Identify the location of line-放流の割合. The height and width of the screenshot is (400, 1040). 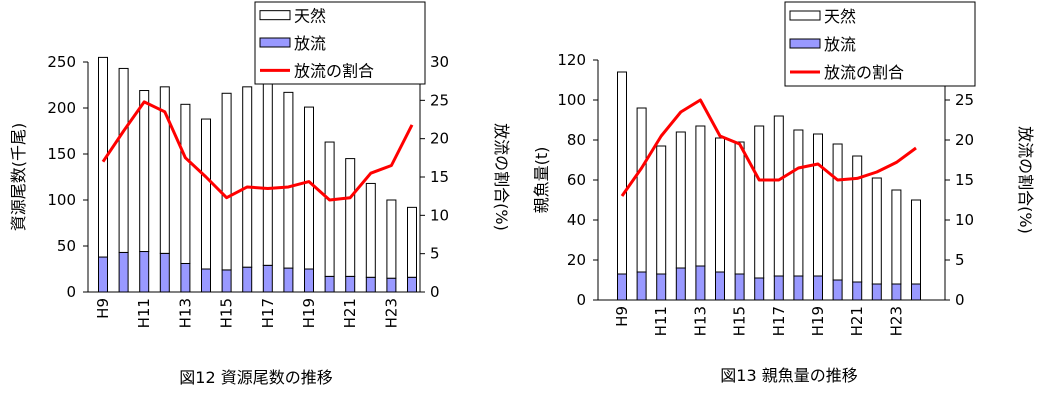
(768, 147).